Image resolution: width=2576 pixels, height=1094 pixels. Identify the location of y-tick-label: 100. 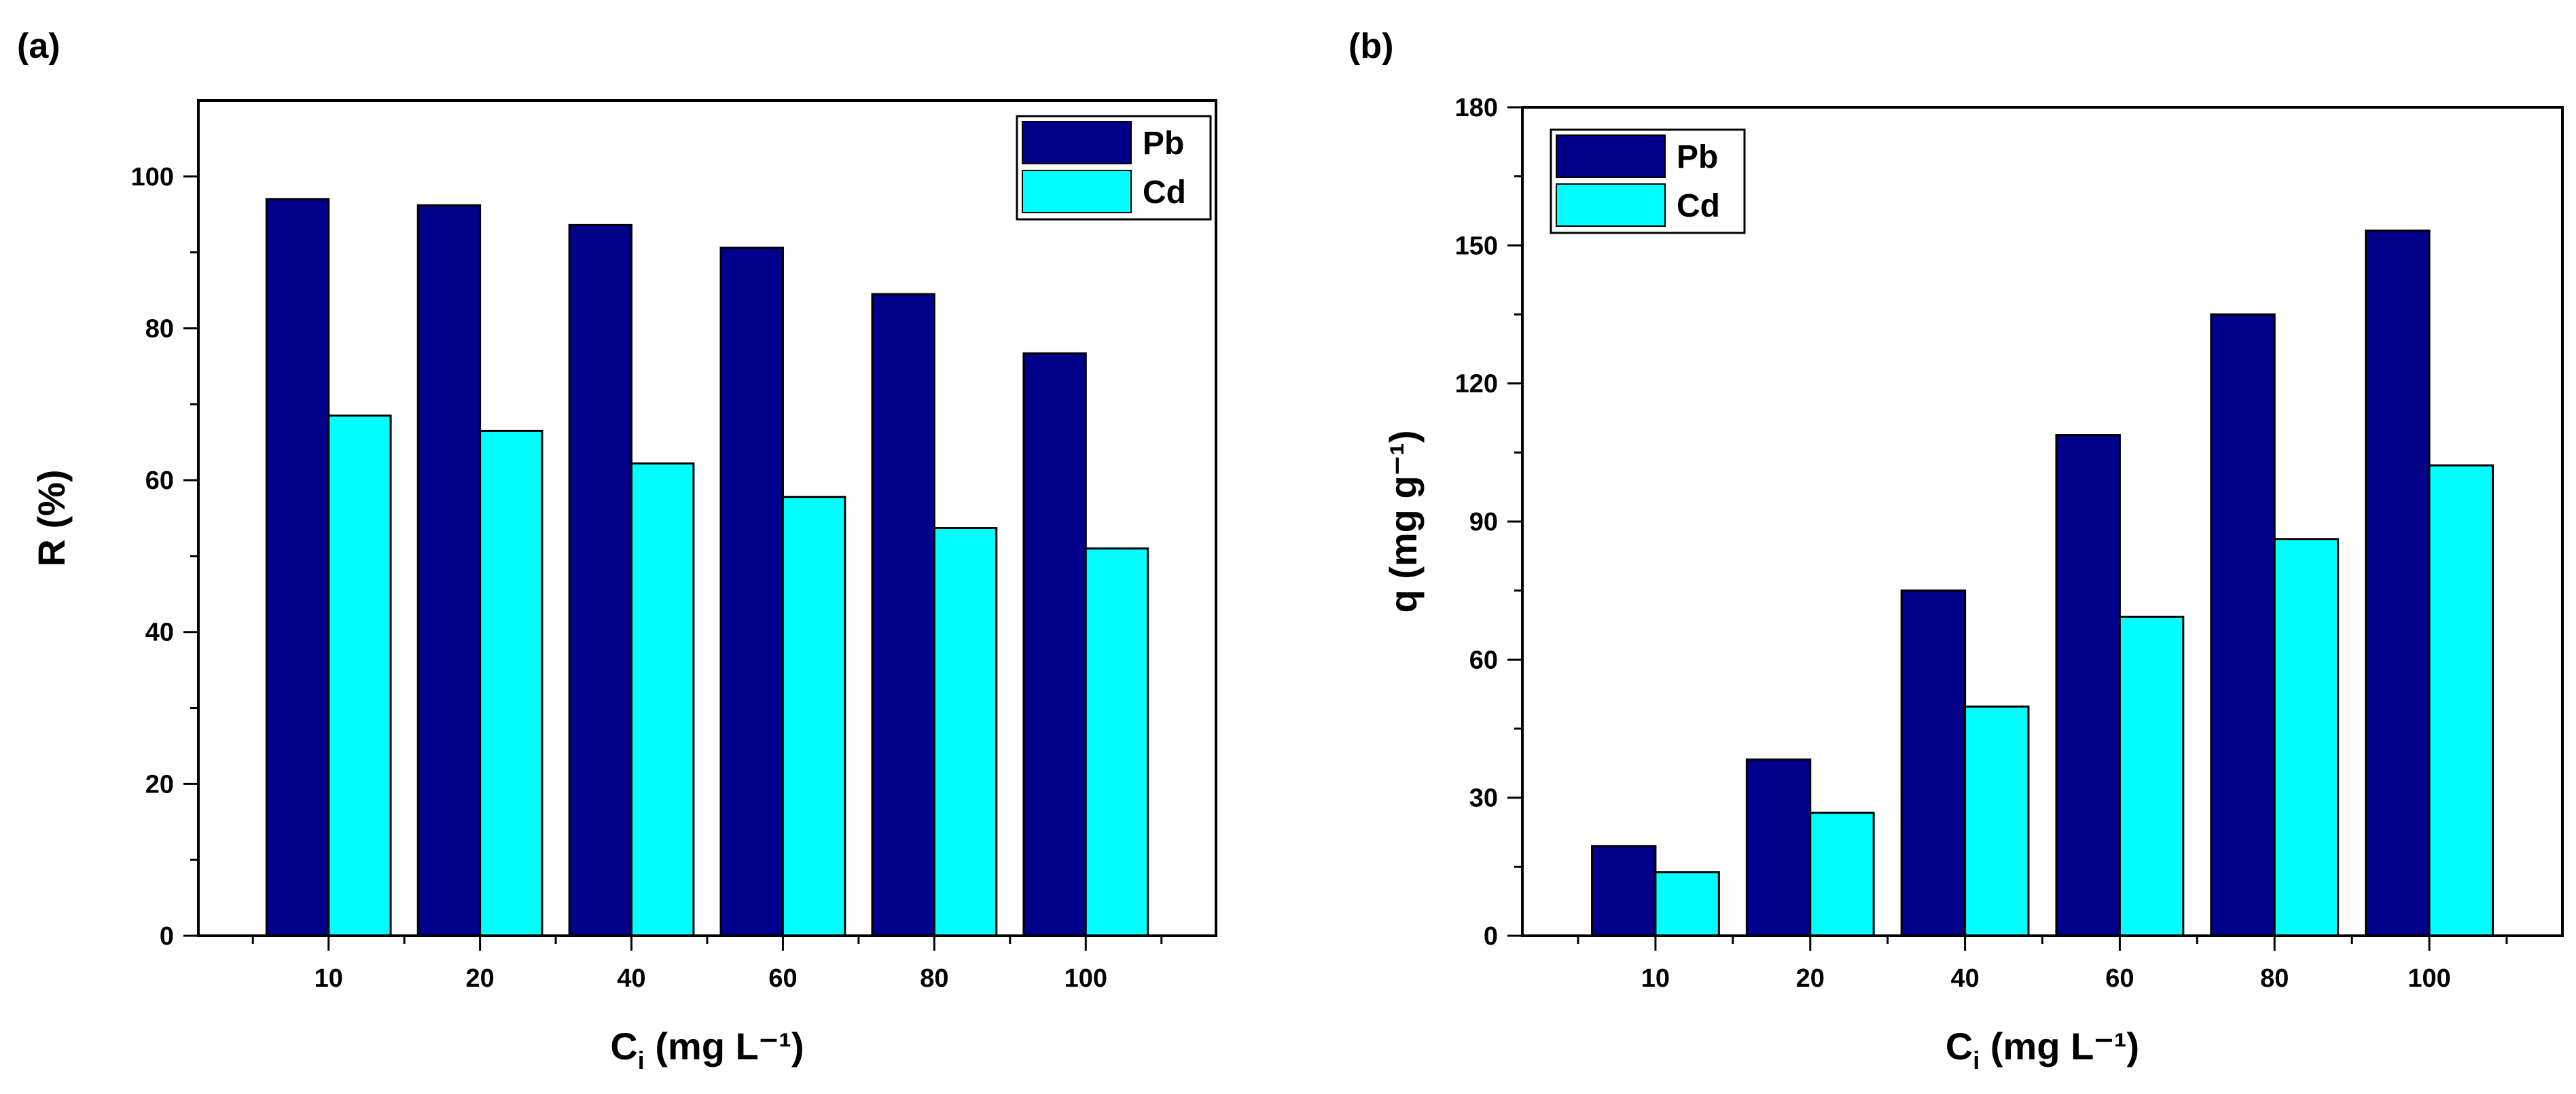
(152, 177).